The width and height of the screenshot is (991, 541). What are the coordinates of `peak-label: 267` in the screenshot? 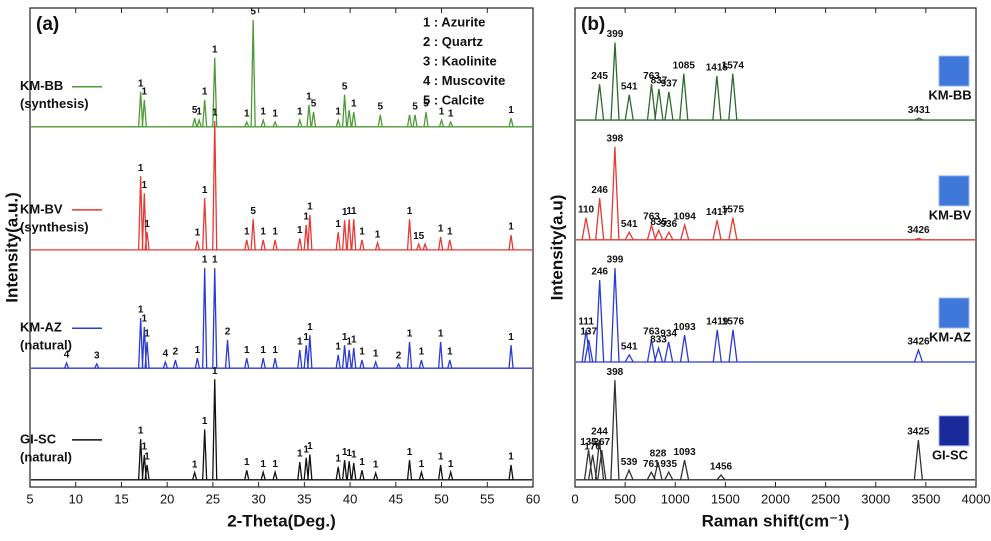 It's located at (601, 442).